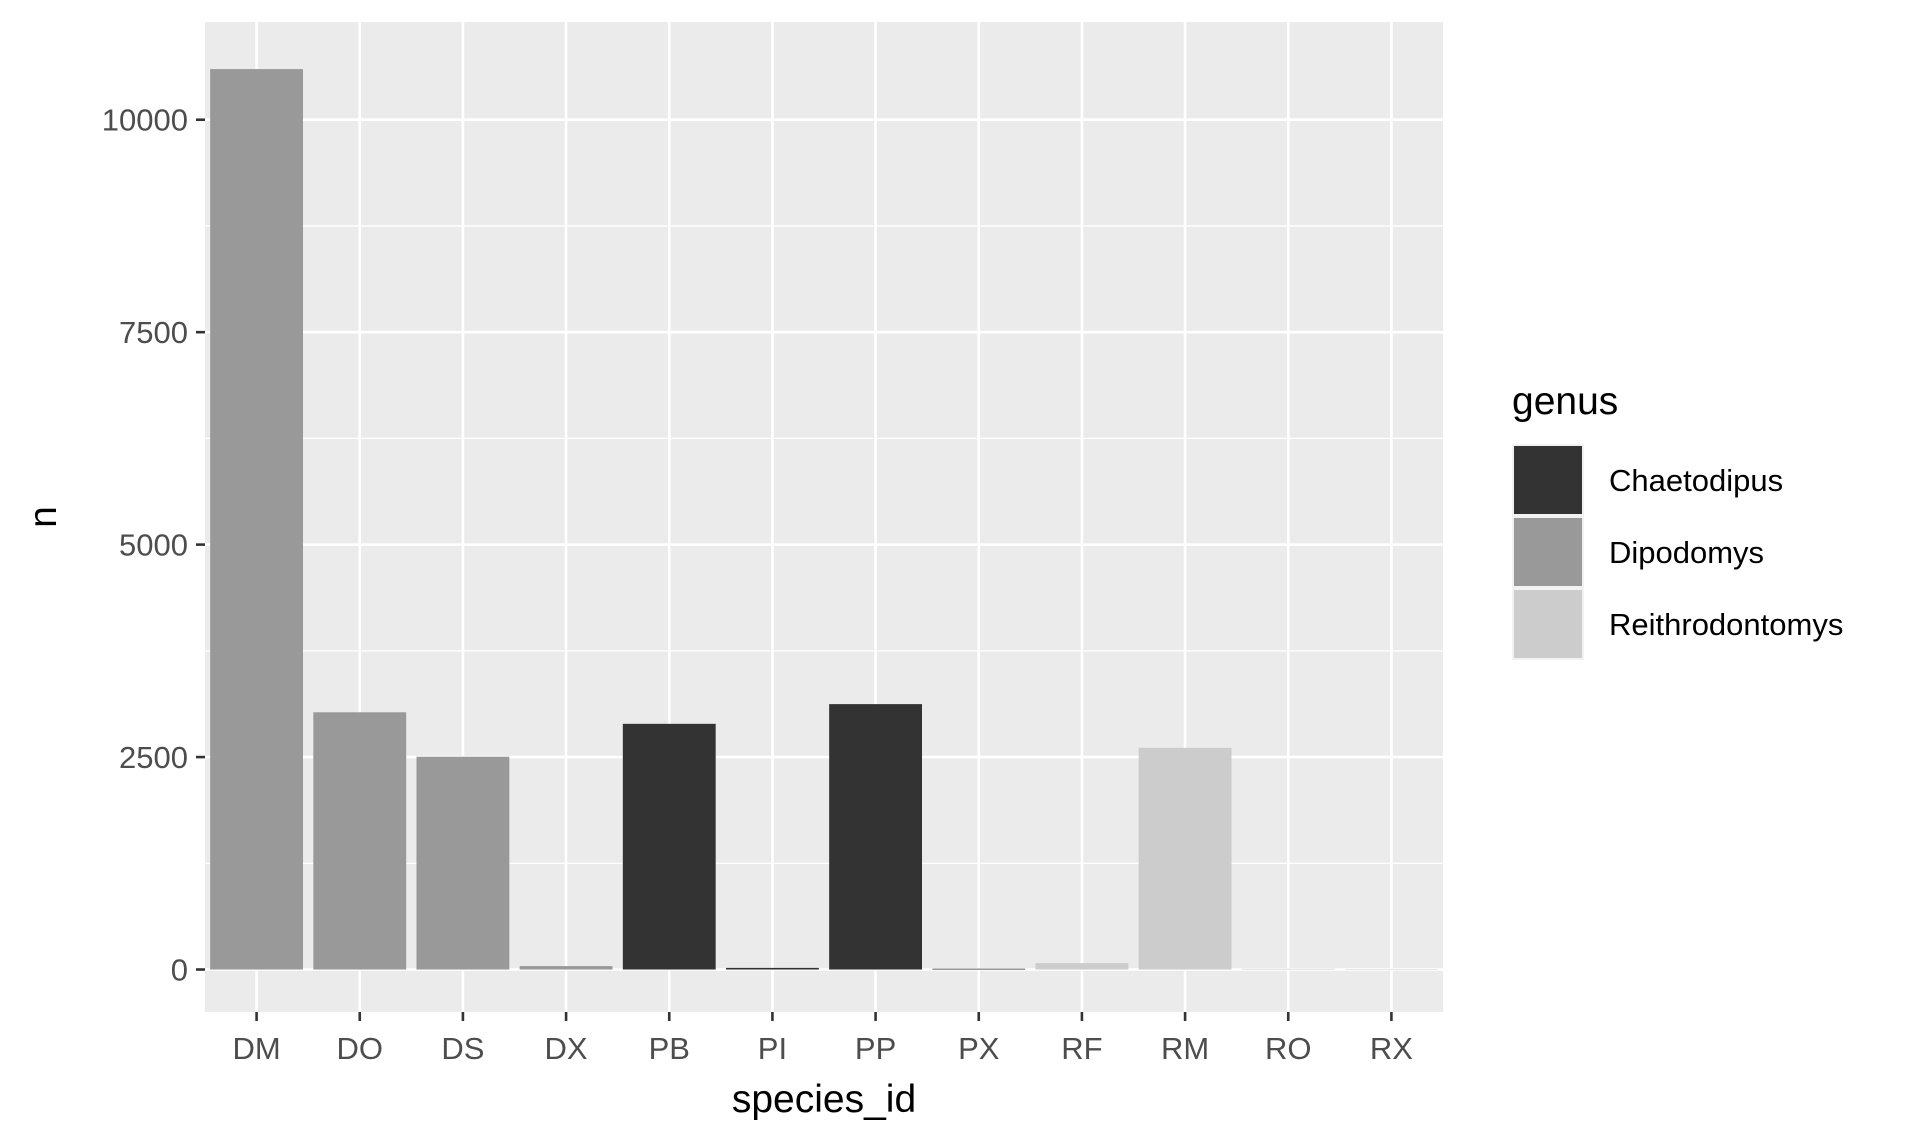  I want to click on y-tick-label: 5000, so click(153, 545).